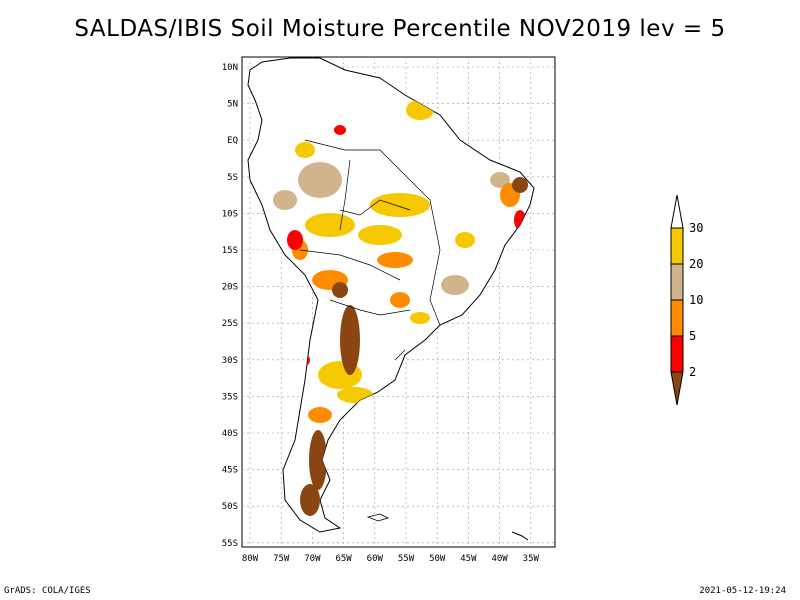 The image size is (800, 600). What do you see at coordinates (692, 372) in the screenshot?
I see `legend-label: 2` at bounding box center [692, 372].